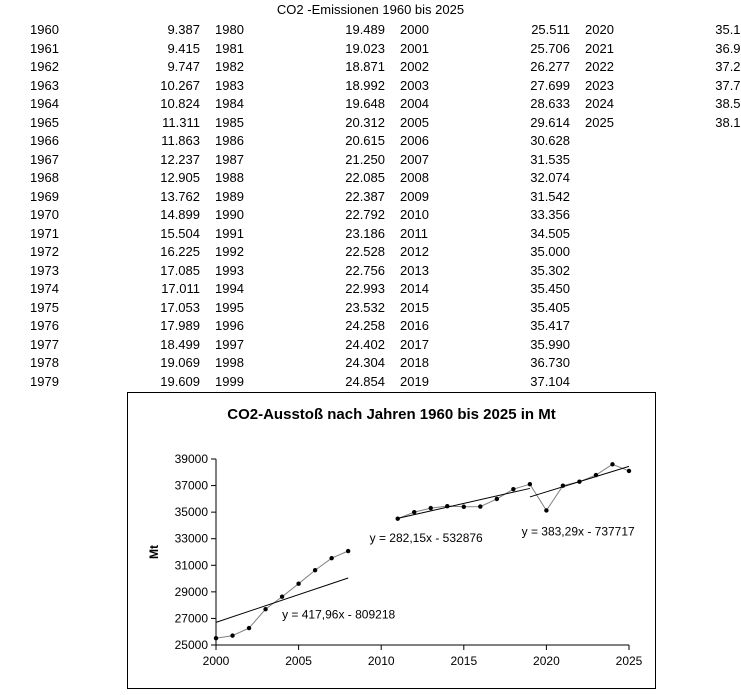  I want to click on year-cell: 1976, so click(44, 325).